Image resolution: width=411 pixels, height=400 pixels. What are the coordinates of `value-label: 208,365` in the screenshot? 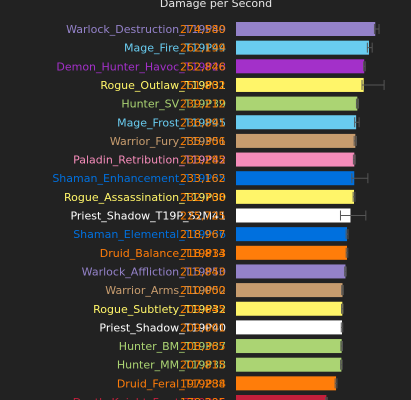 It's located at (203, 346).